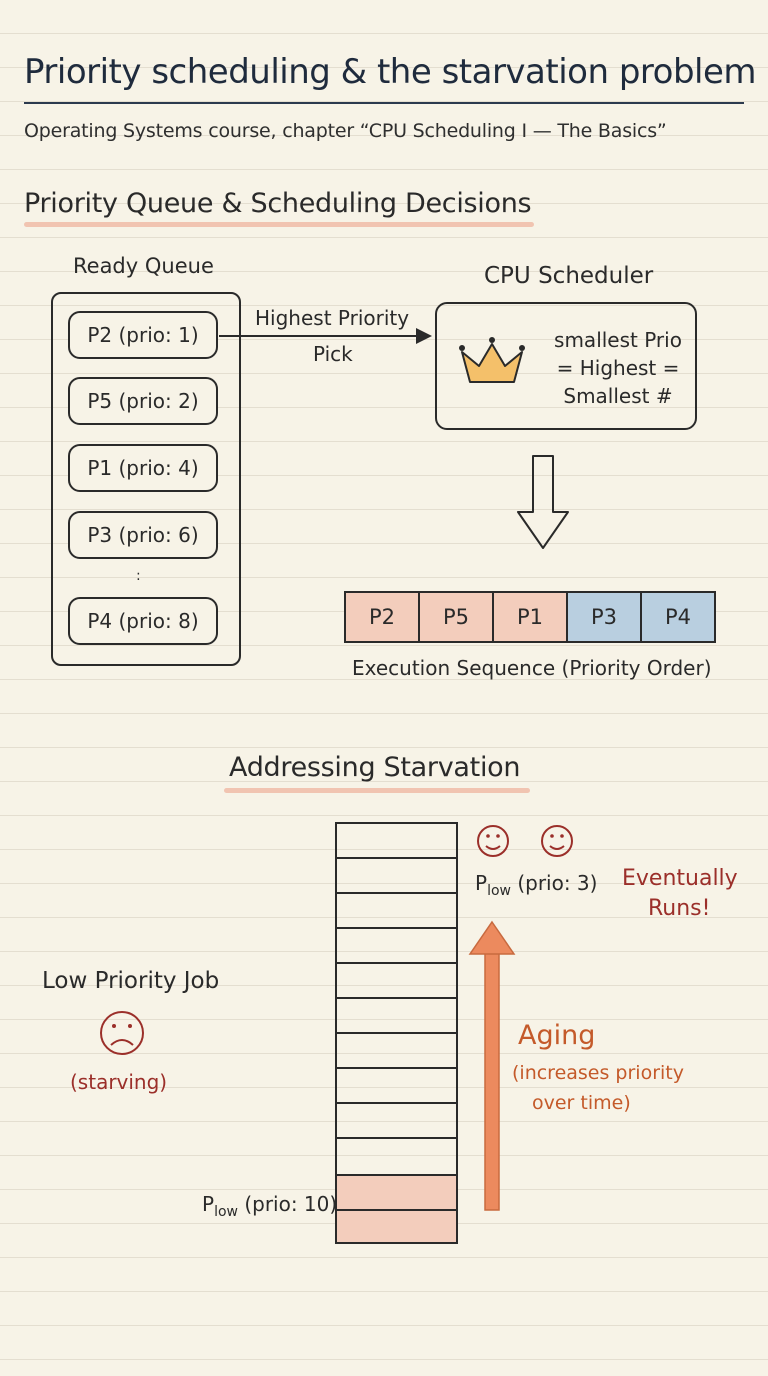 This screenshot has width=768, height=1376. I want to click on scheduler-note: smallest Prio = Highest = Smallest #, so click(618, 368).